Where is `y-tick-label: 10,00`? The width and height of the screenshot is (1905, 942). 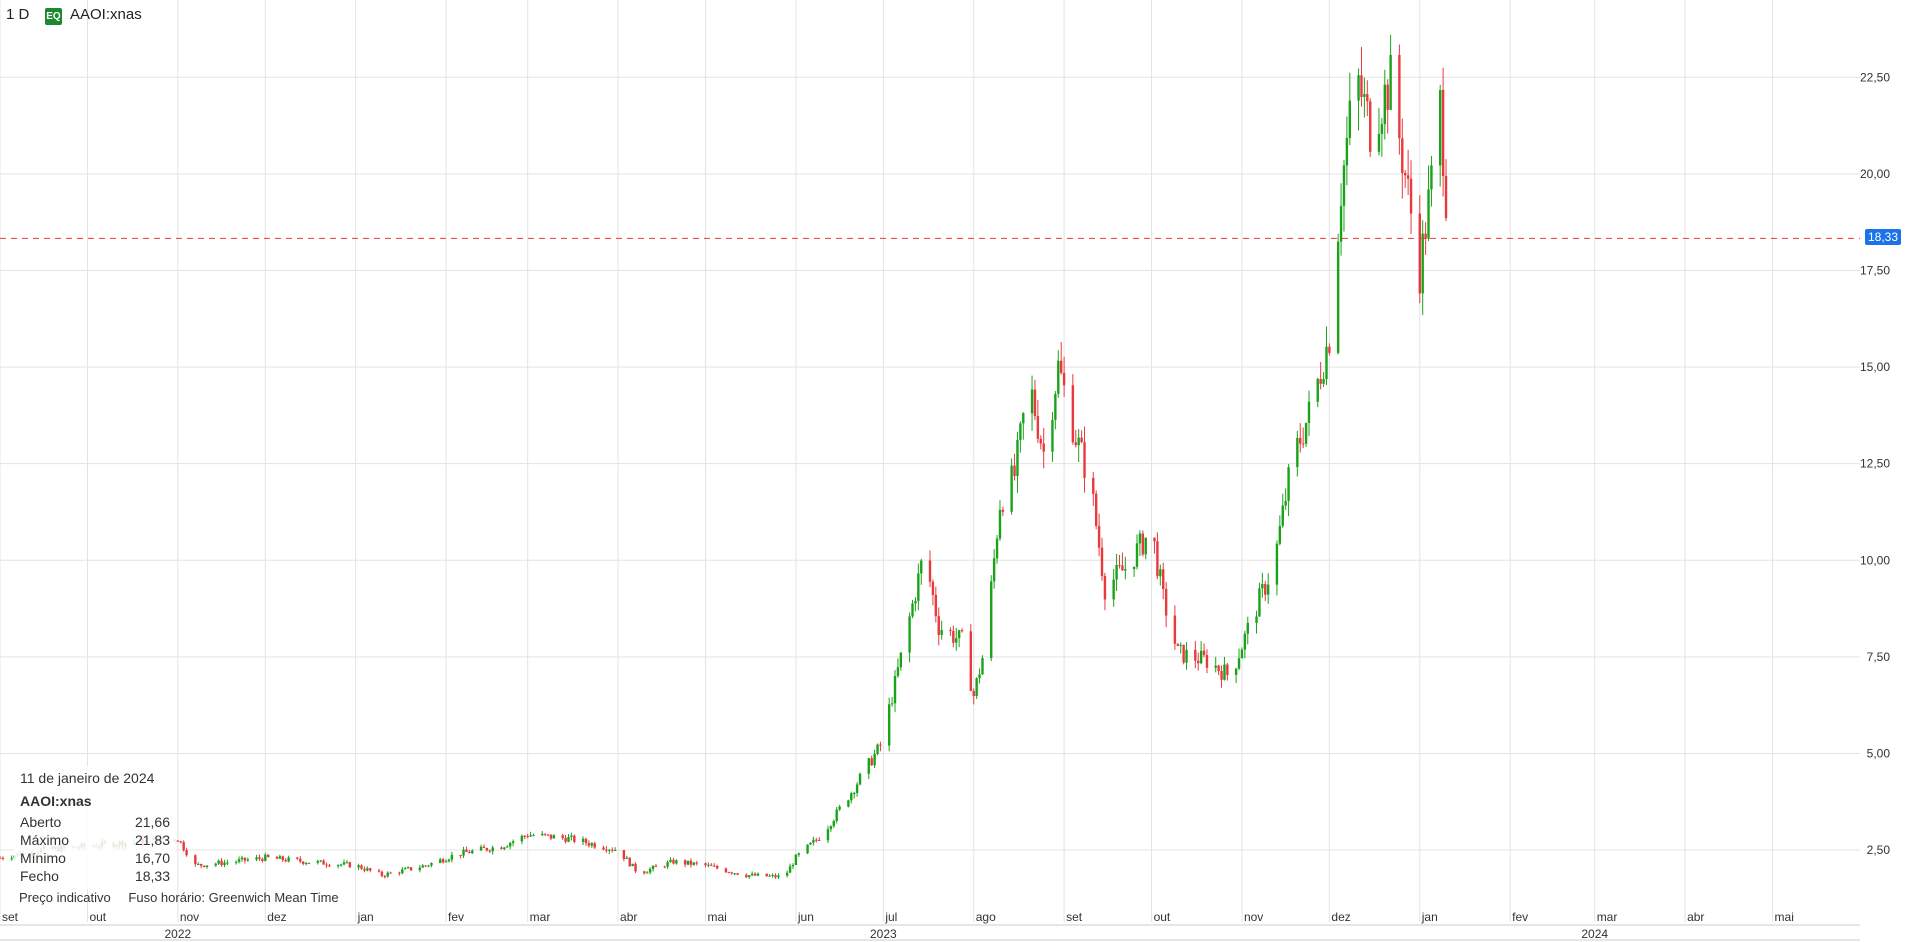
y-tick-label: 10,00 is located at coordinates (1875, 560).